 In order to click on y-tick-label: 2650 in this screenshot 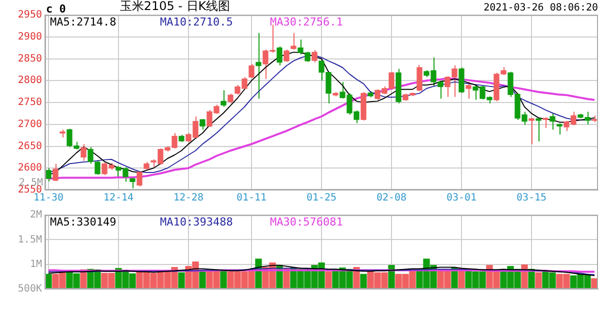, I will do `click(30, 146)`.